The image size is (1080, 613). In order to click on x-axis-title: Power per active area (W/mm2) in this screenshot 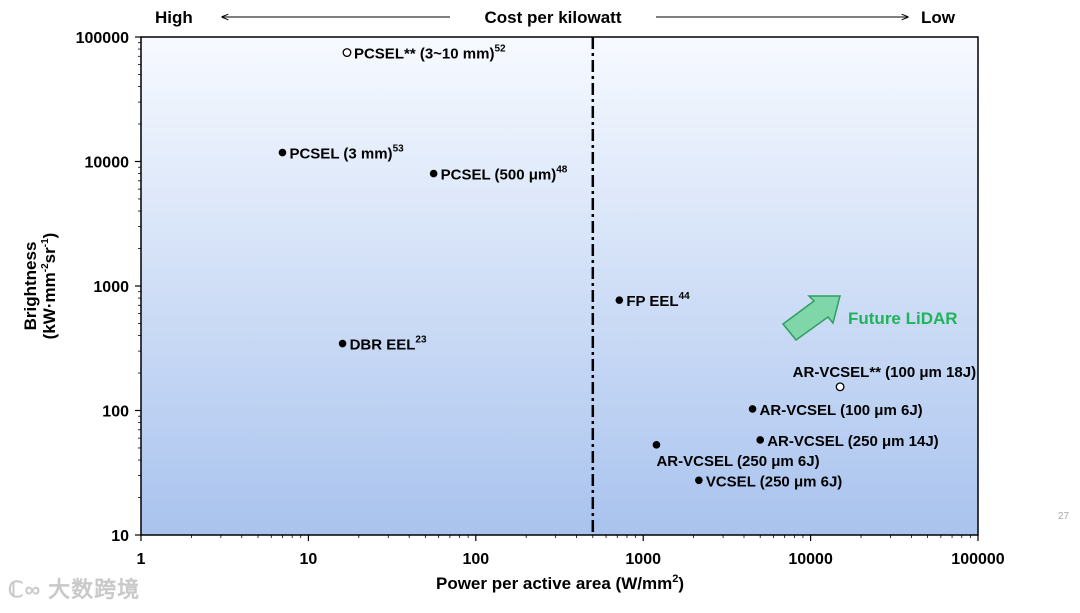, I will do `click(560, 583)`.